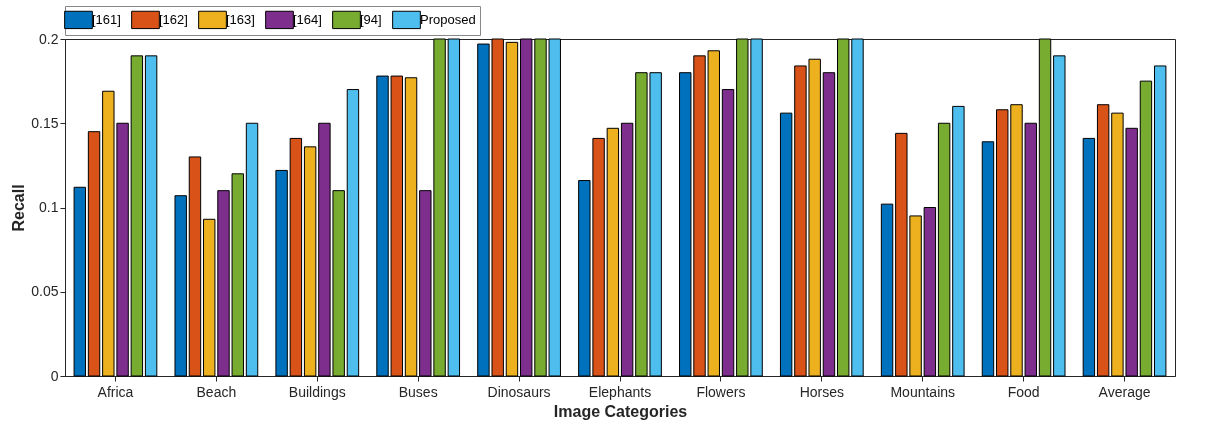 The height and width of the screenshot is (440, 1216). What do you see at coordinates (371, 19) in the screenshot?
I see `legend-label: [94]` at bounding box center [371, 19].